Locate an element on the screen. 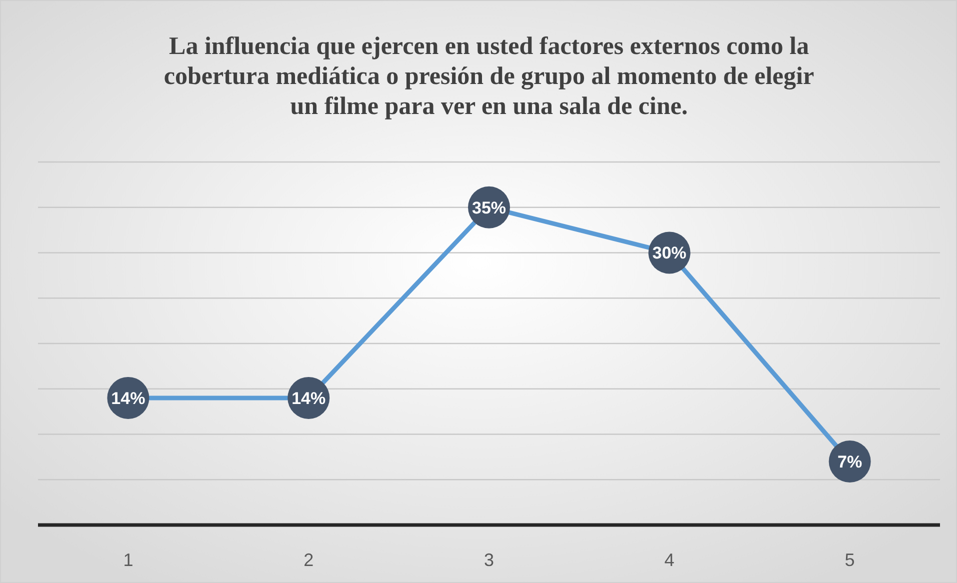 The height and width of the screenshot is (583, 957). data-label: 7% is located at coordinates (850, 462).